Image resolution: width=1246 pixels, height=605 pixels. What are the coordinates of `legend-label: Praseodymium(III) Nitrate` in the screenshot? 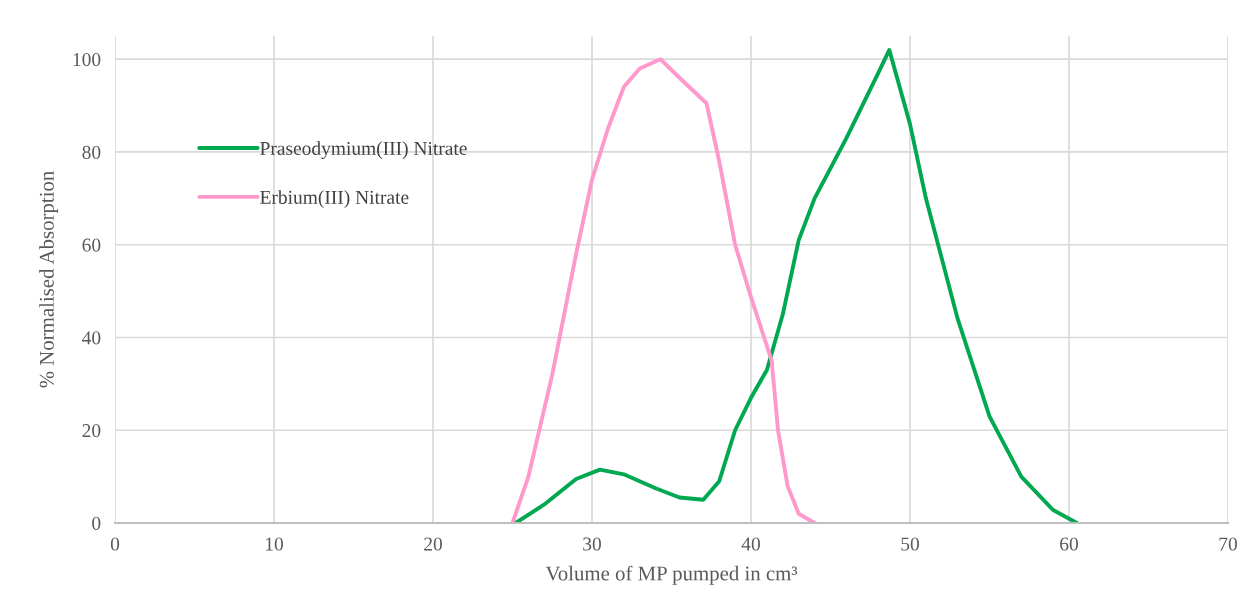 It's located at (363, 150).